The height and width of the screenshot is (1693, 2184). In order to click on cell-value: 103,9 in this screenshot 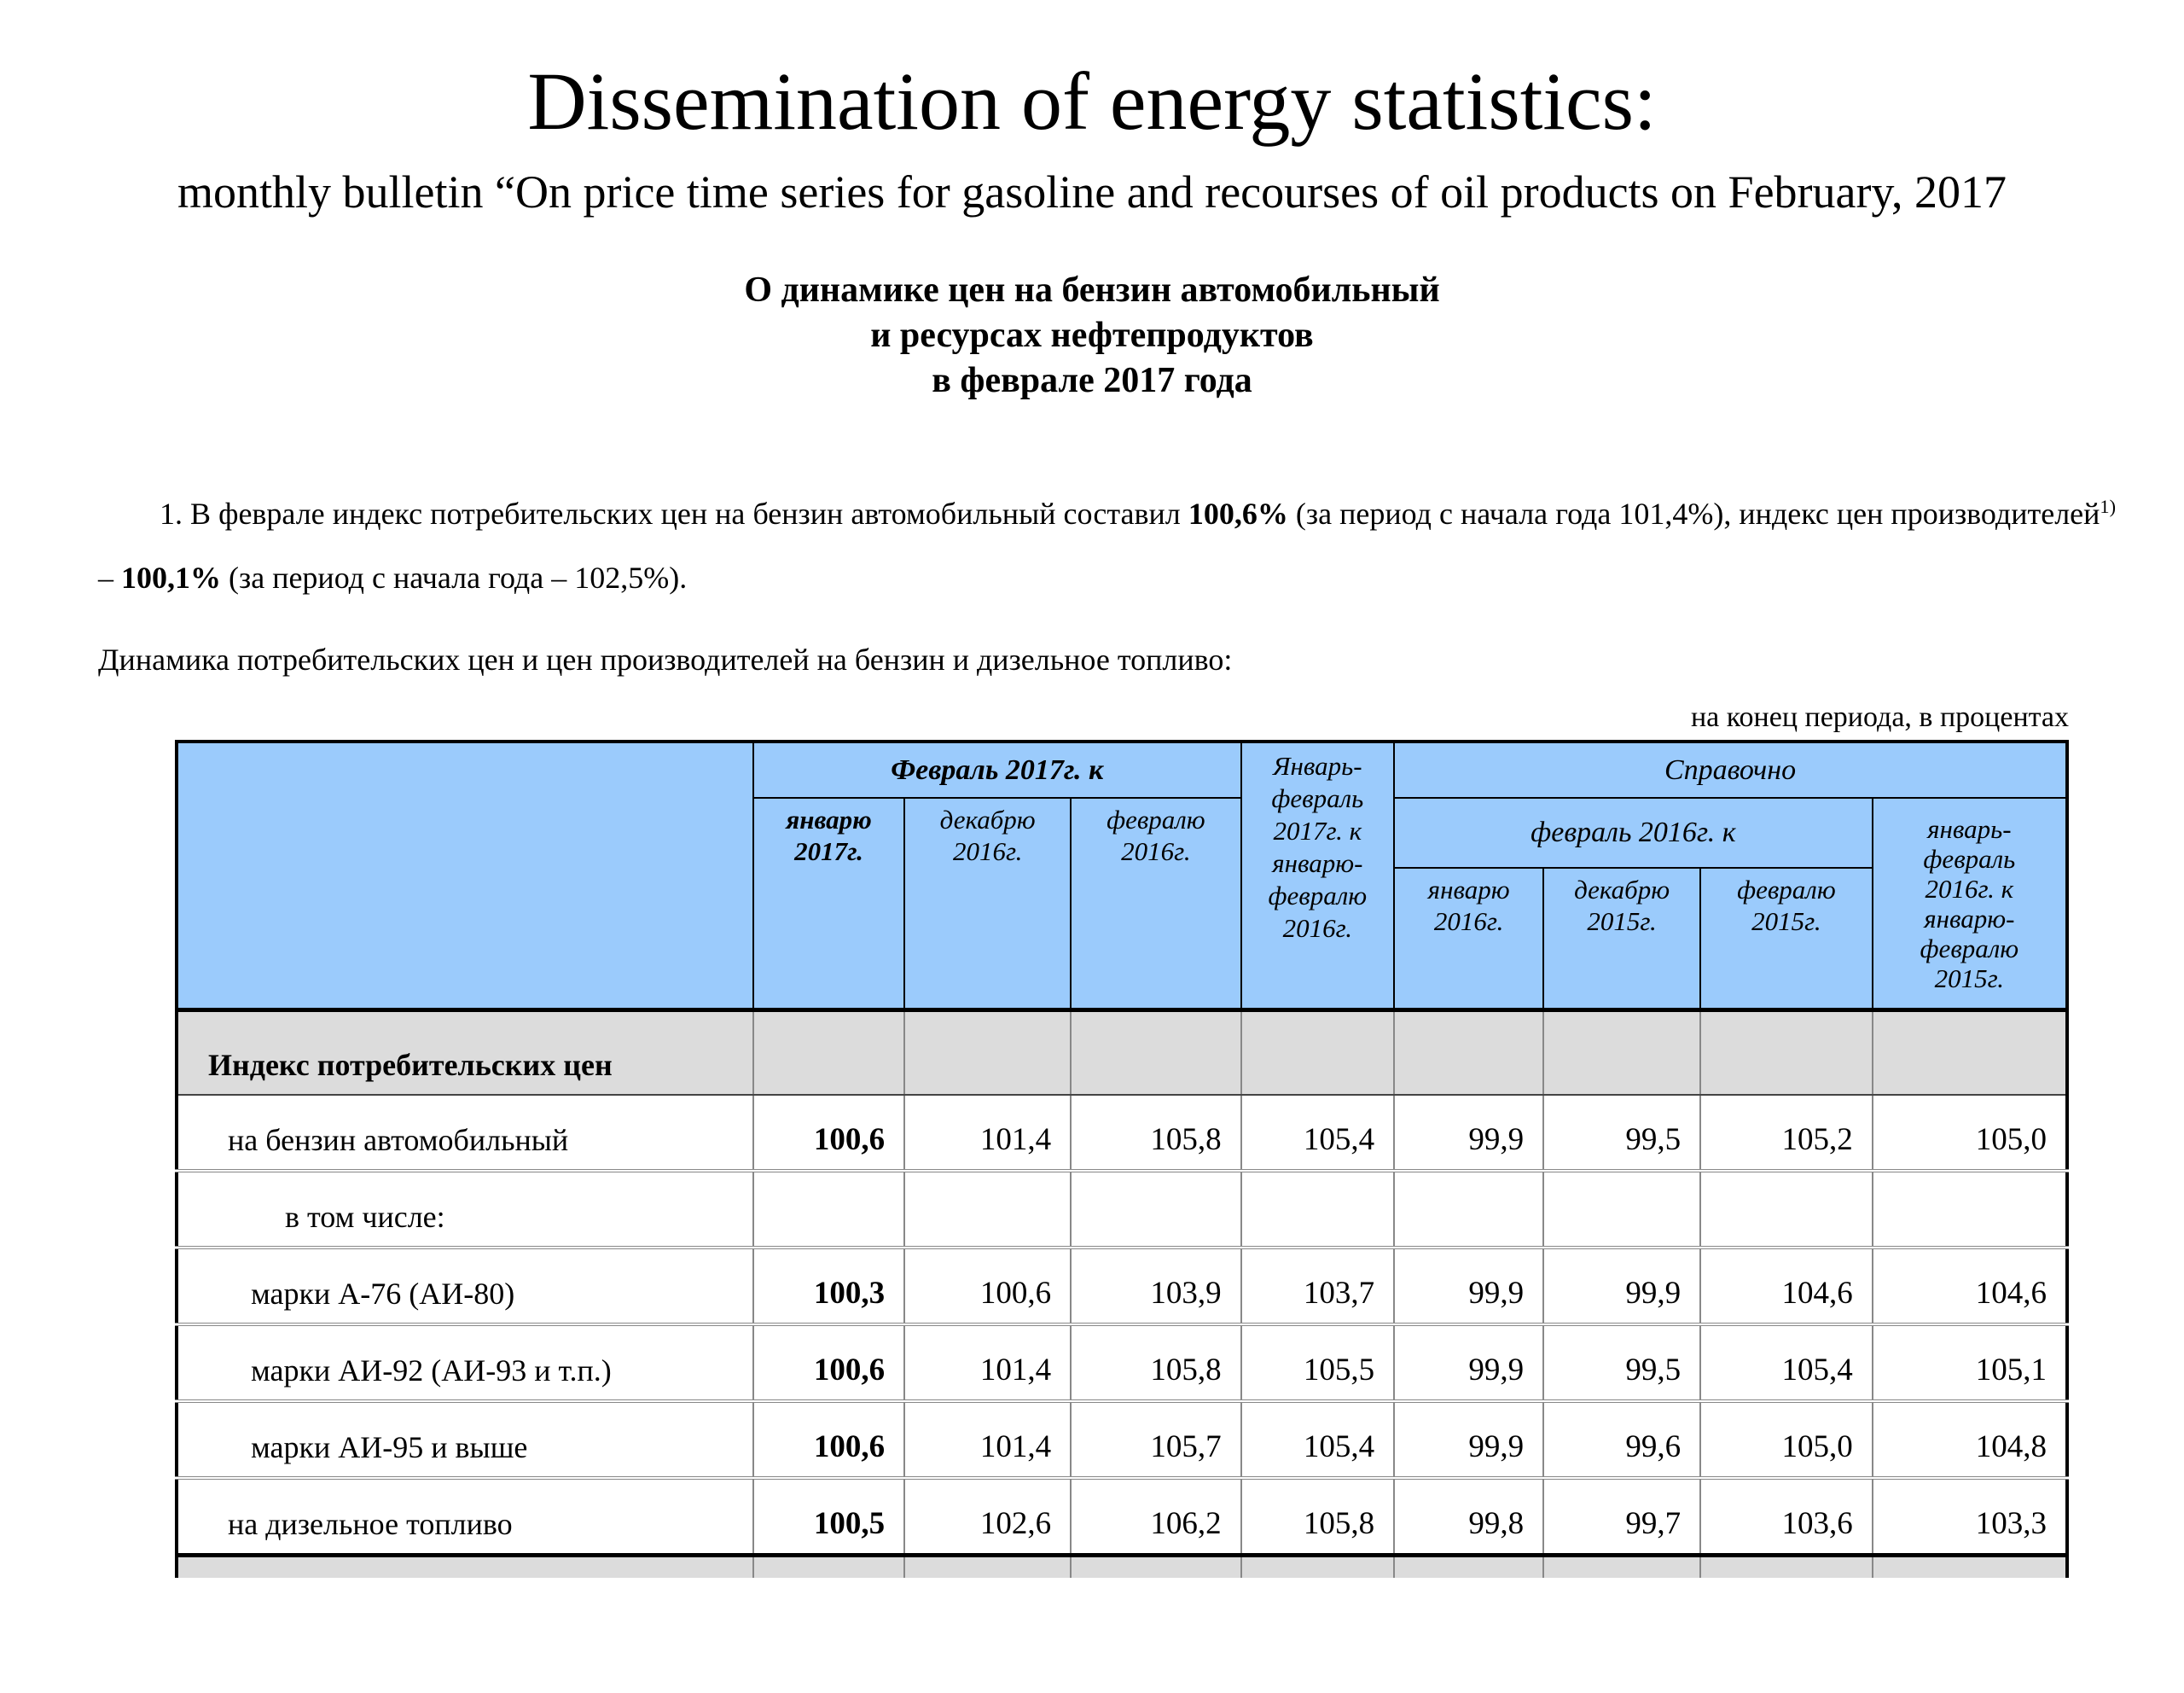, I will do `click(1156, 1284)`.